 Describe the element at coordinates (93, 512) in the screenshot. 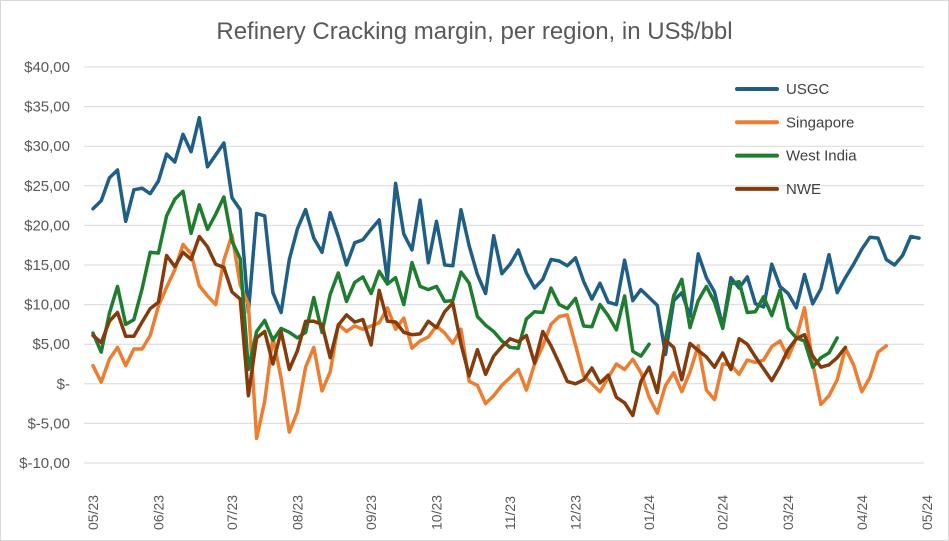

I see `x-tick-label: 05/23` at that location.